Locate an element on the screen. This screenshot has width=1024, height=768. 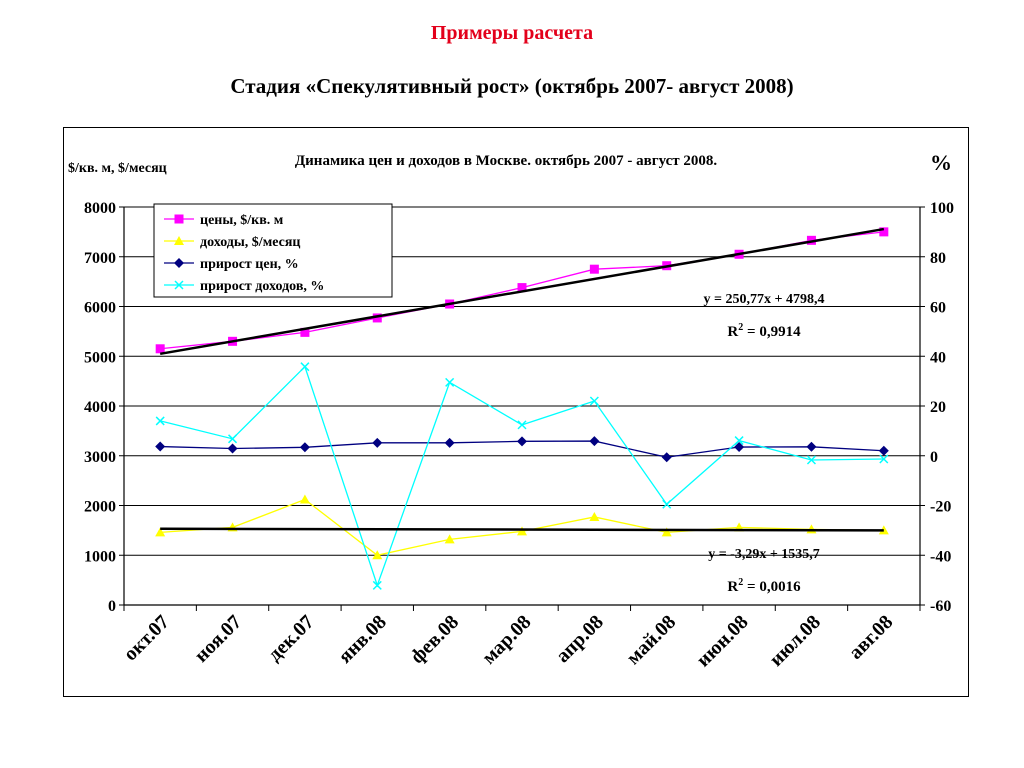
right-tick-label: 80 is located at coordinates (938, 258).